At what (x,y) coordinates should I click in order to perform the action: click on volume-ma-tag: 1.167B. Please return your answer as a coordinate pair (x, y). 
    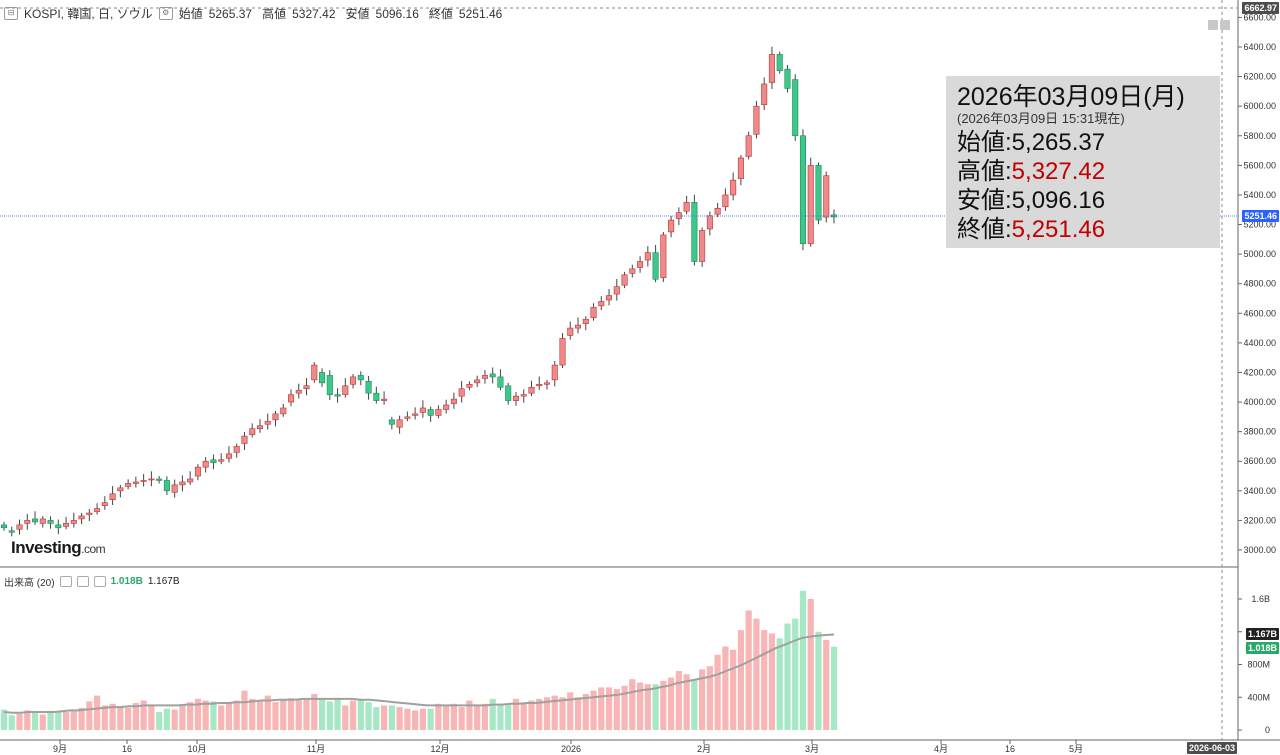
    Looking at the image, I should click on (1262, 634).